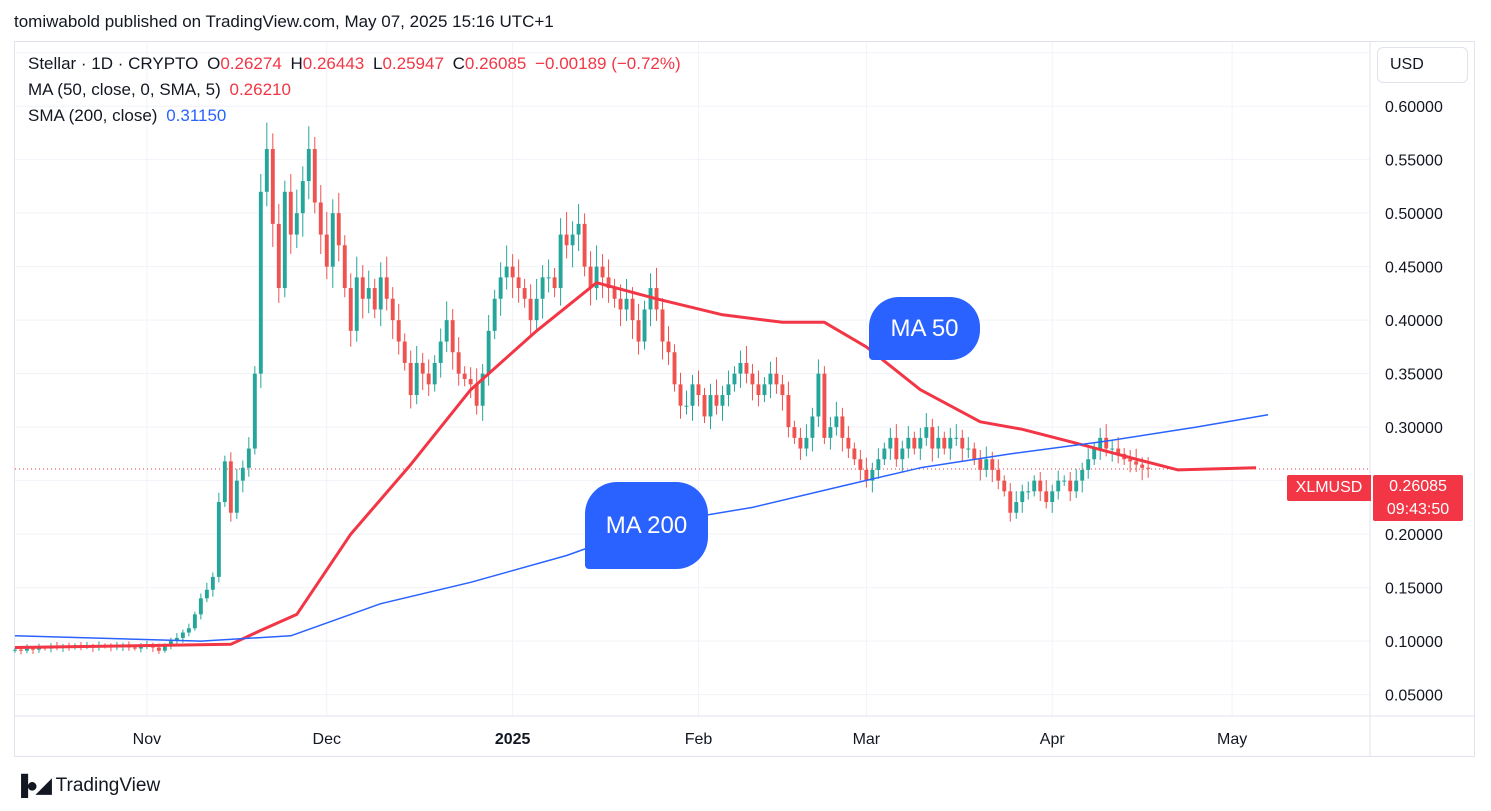 The height and width of the screenshot is (811, 1491). What do you see at coordinates (867, 739) in the screenshot?
I see `x-tick-label: Mar` at bounding box center [867, 739].